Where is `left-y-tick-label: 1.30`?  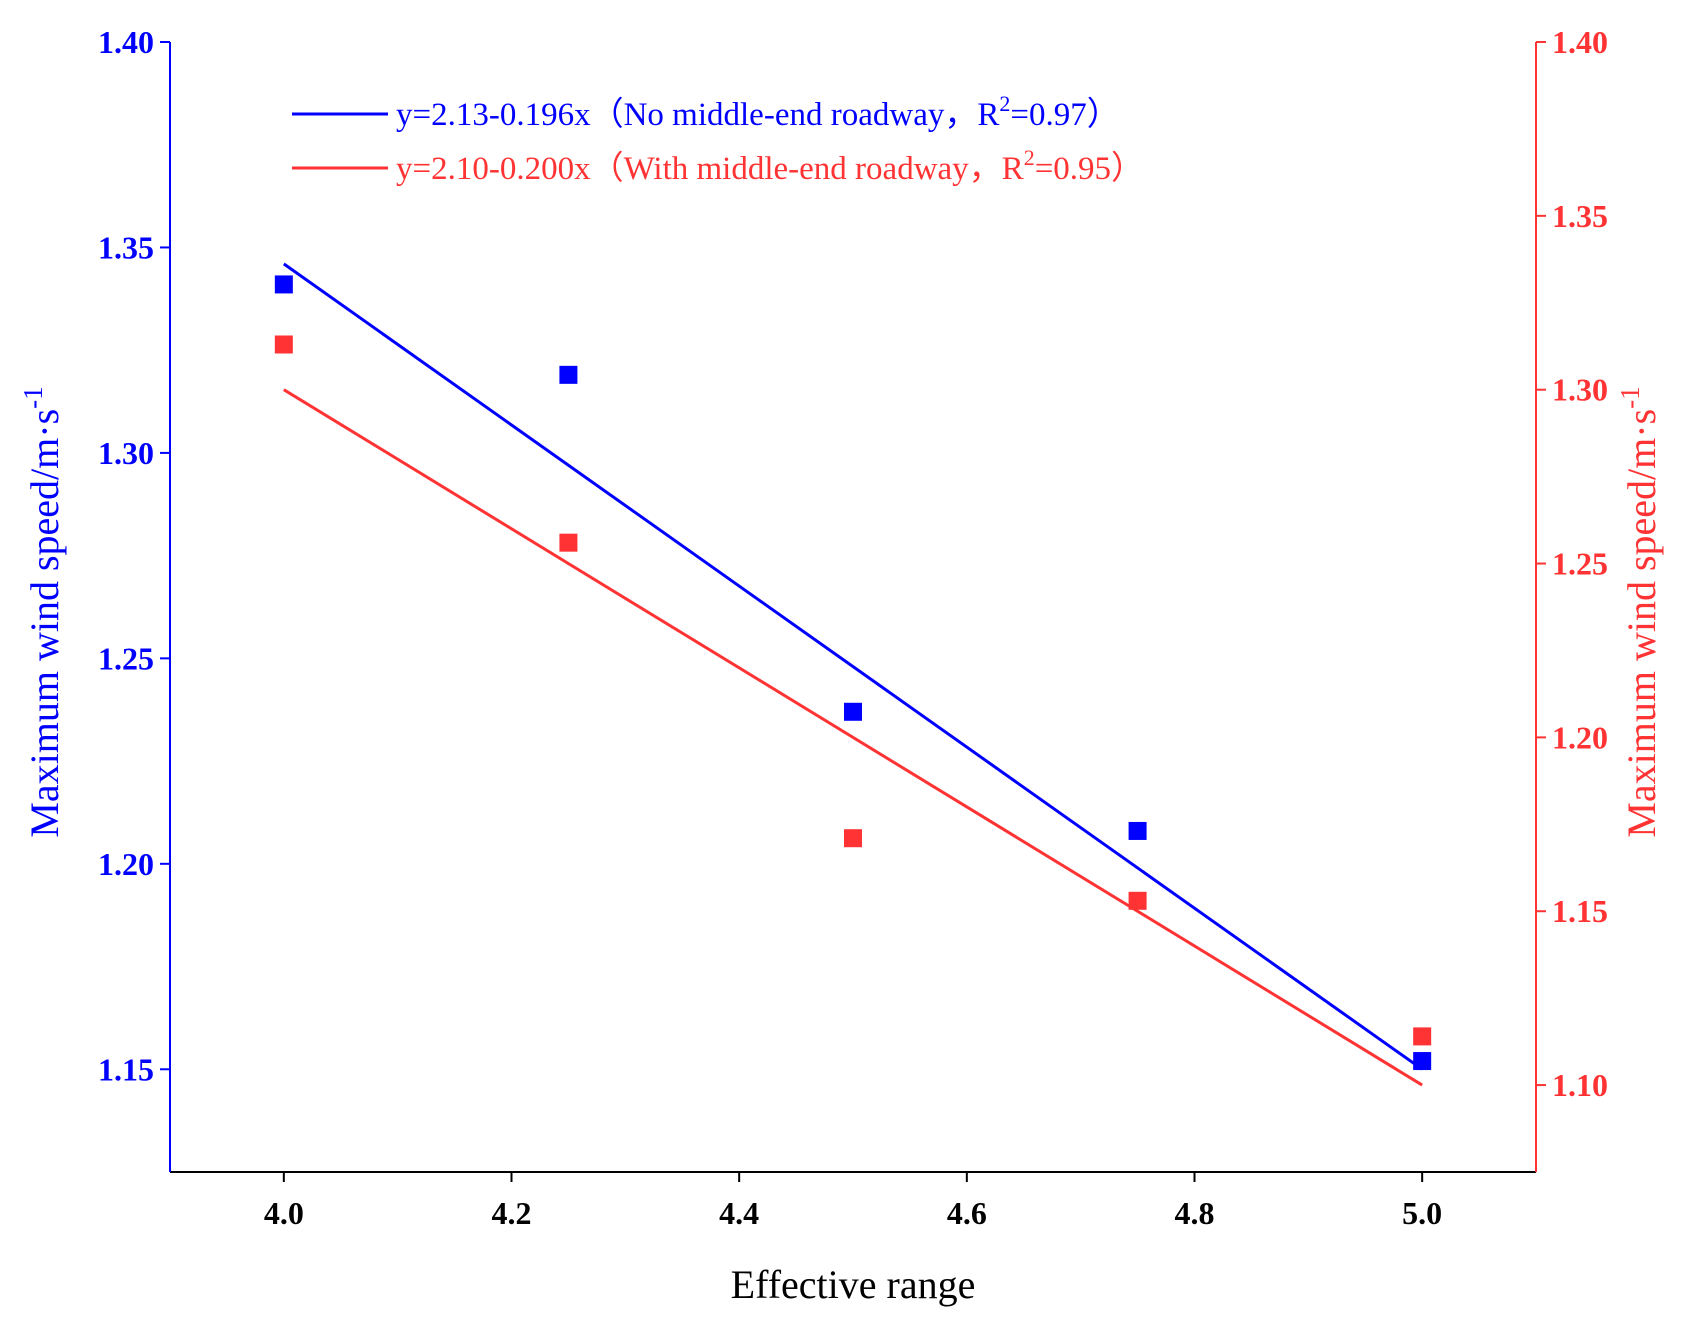 left-y-tick-label: 1.30 is located at coordinates (126, 453).